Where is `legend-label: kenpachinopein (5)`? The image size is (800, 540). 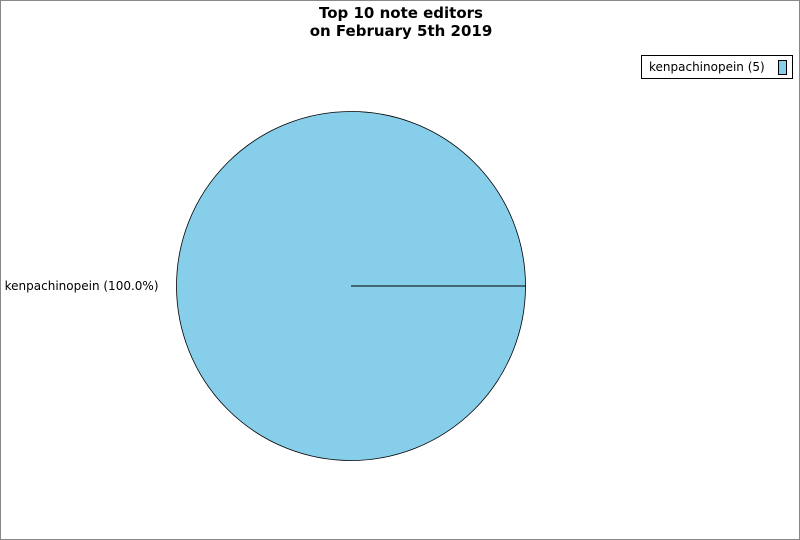 legend-label: kenpachinopein (5) is located at coordinates (707, 67).